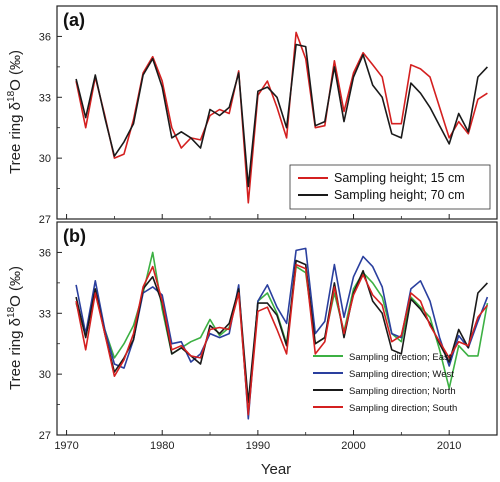 The height and width of the screenshot is (482, 500). What do you see at coordinates (403, 408) in the screenshot?
I see `legend-label: Sampling direction; South` at bounding box center [403, 408].